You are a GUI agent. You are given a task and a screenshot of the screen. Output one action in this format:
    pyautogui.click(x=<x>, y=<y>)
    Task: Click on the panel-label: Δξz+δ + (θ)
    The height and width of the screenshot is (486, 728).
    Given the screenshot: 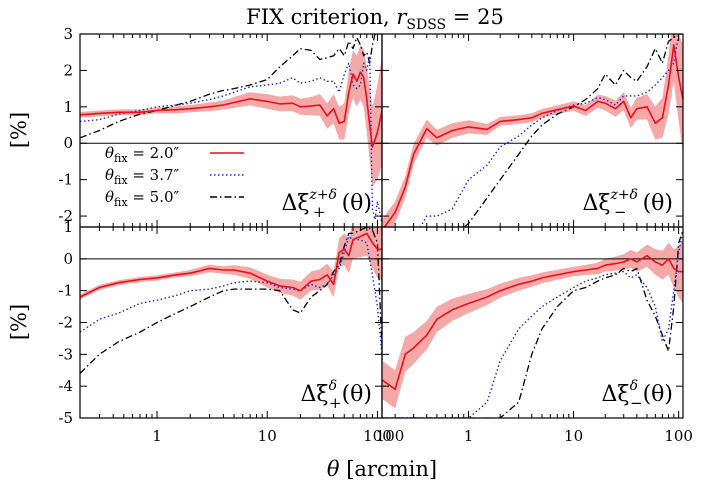 What is the action you would take?
    pyautogui.click(x=326, y=204)
    